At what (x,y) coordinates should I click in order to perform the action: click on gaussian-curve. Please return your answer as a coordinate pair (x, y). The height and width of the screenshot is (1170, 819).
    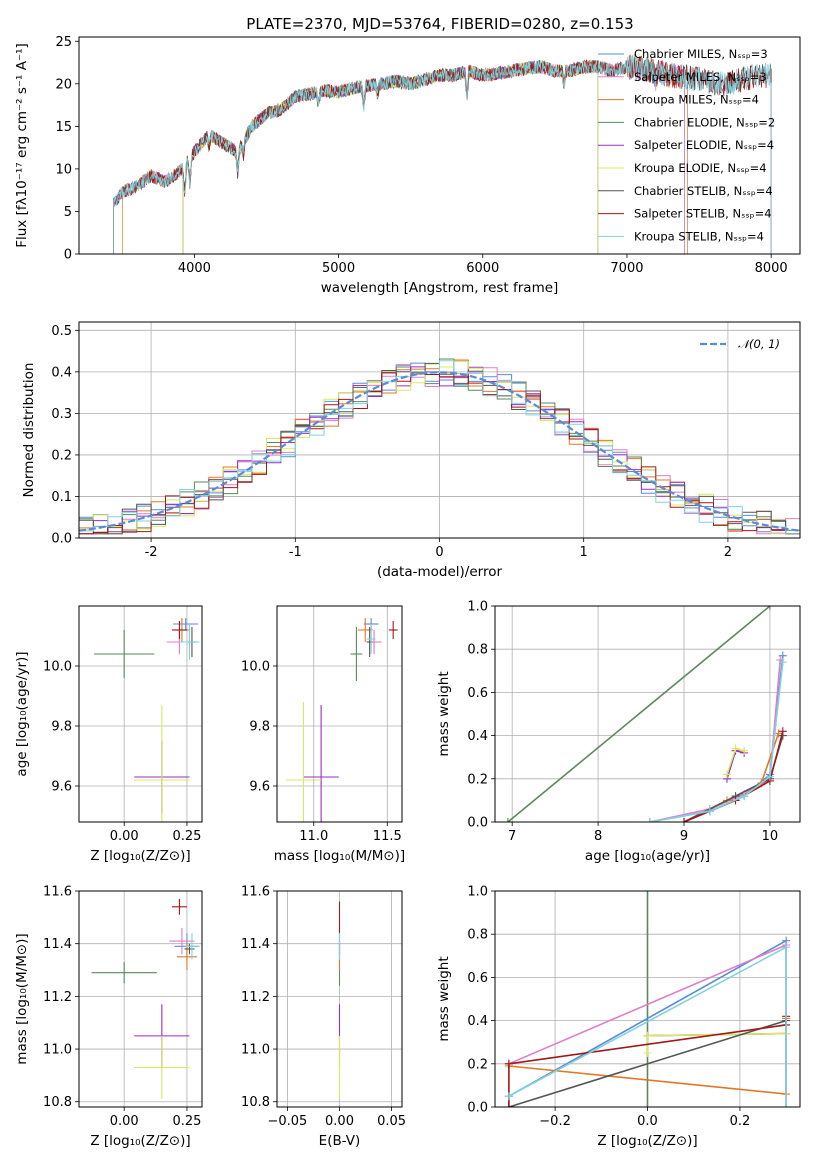
    Looking at the image, I should click on (439, 451).